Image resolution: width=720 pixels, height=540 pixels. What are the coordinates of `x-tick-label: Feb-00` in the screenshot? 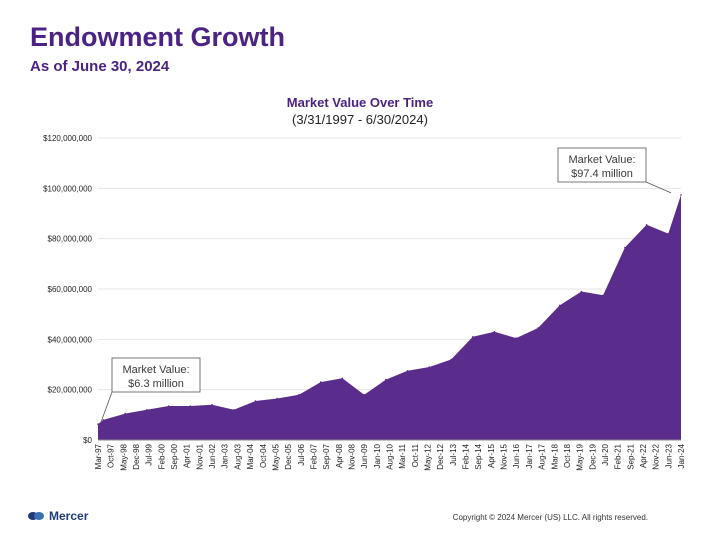 It's located at (161, 456).